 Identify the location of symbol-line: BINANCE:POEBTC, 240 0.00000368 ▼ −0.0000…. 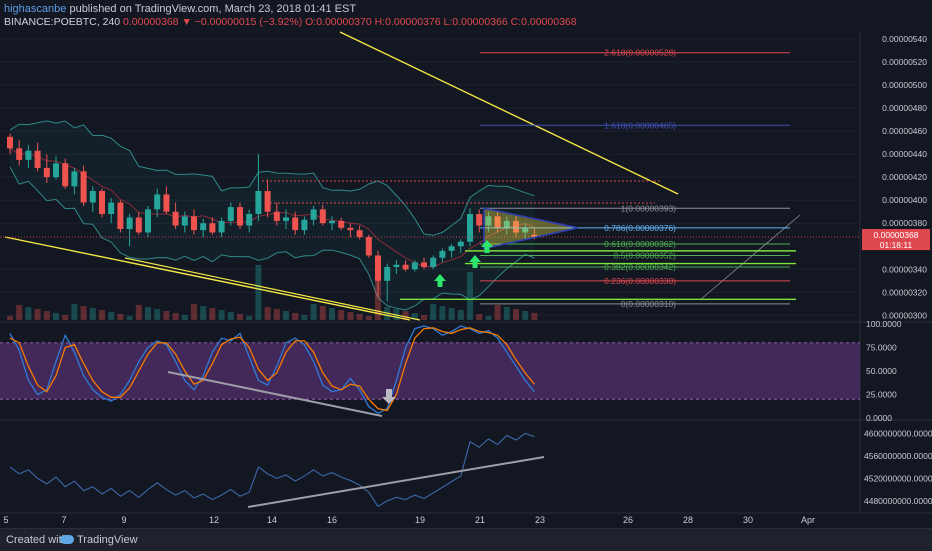
(290, 22).